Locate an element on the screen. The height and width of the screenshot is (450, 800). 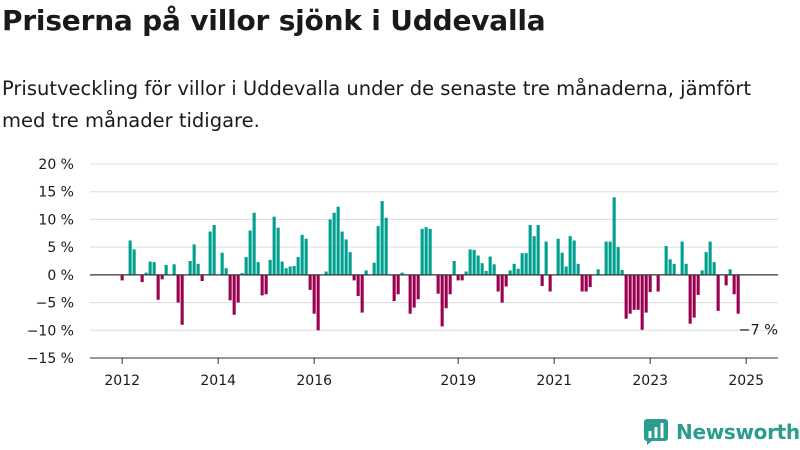
x-tick-label: 2016 is located at coordinates (314, 381).